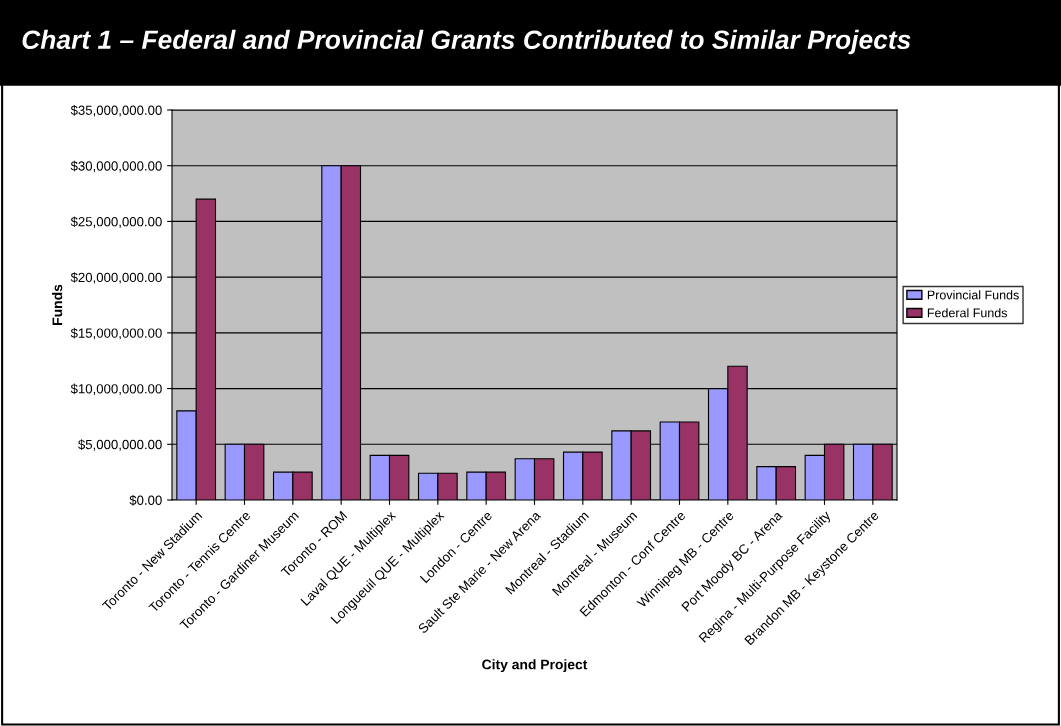 Image resolution: width=1061 pixels, height=726 pixels. What do you see at coordinates (57, 304) in the screenshot?
I see `y-axis-title: Funds` at bounding box center [57, 304].